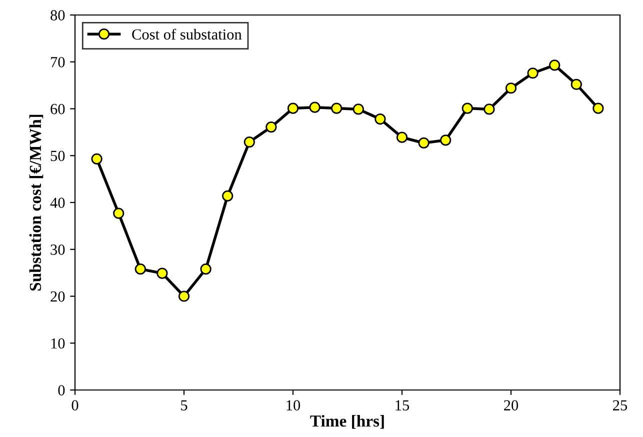 The height and width of the screenshot is (437, 643). What do you see at coordinates (293, 405) in the screenshot?
I see `x-tick-label: 10` at bounding box center [293, 405].